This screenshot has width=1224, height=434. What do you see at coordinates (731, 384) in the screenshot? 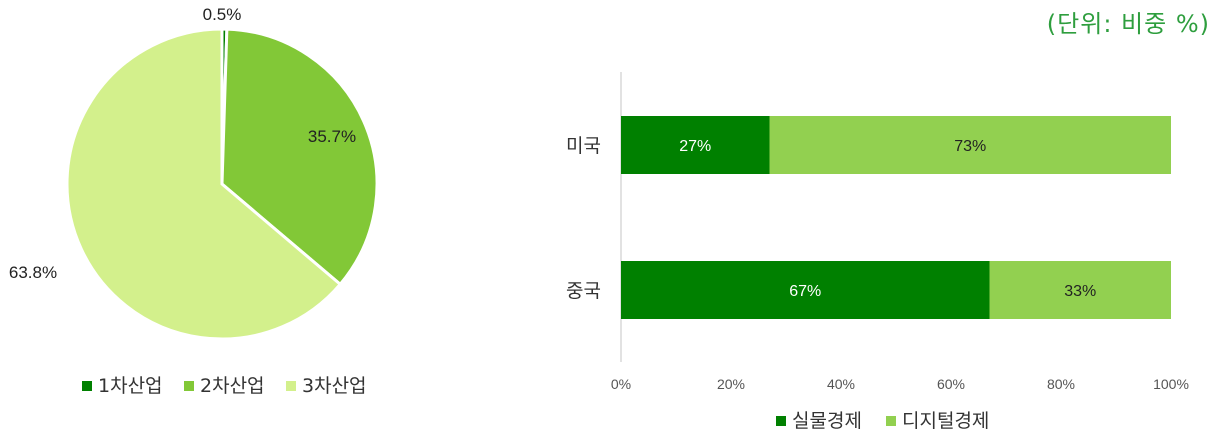
I see `x-tick-label-2: 20%` at bounding box center [731, 384].